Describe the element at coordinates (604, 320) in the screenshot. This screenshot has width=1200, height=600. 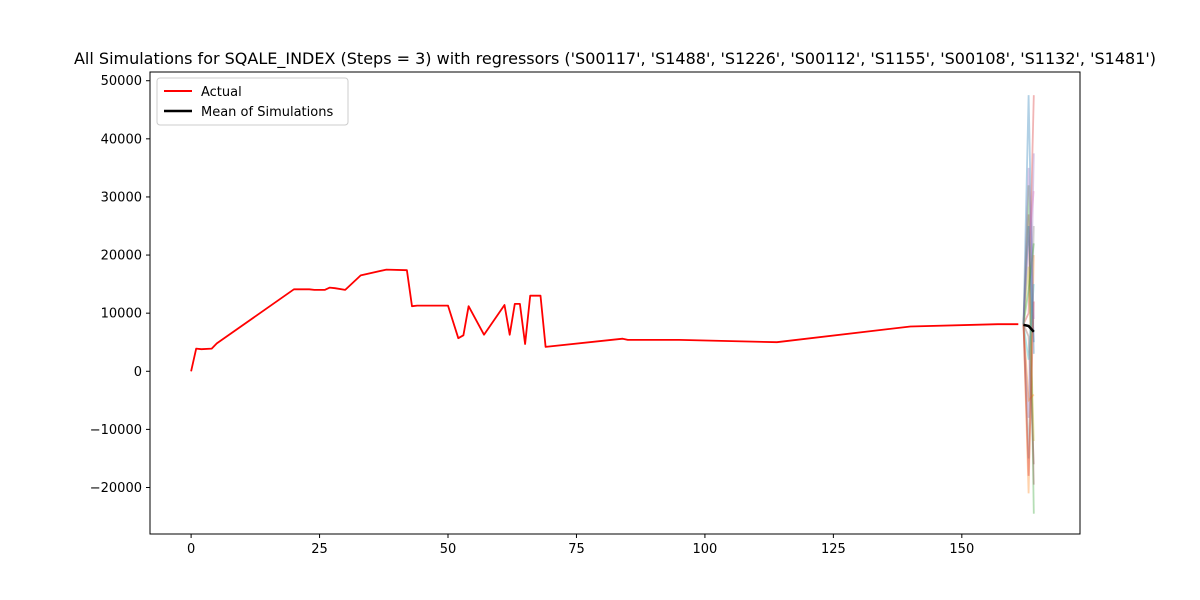
I see `series-line-actual` at that location.